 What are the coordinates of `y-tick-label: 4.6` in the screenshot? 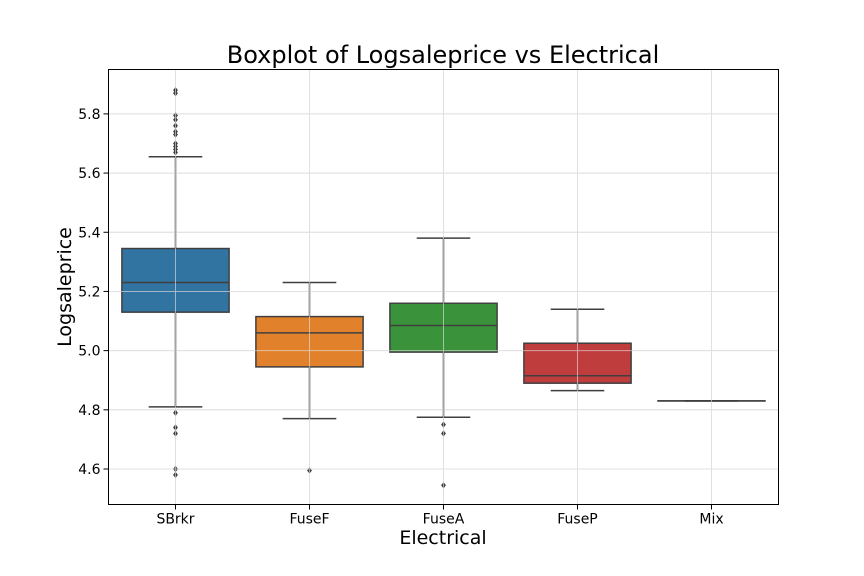 It's located at (89, 470).